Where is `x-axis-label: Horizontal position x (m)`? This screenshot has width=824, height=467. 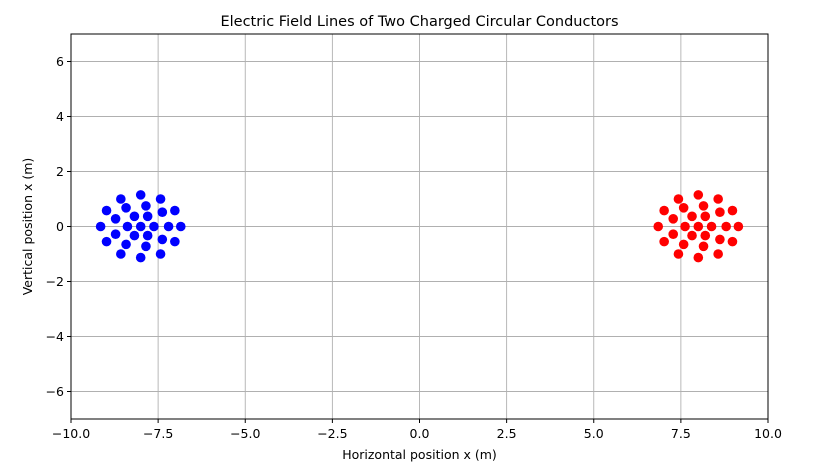
x-axis-label: Horizontal position x (m) is located at coordinates (419, 454).